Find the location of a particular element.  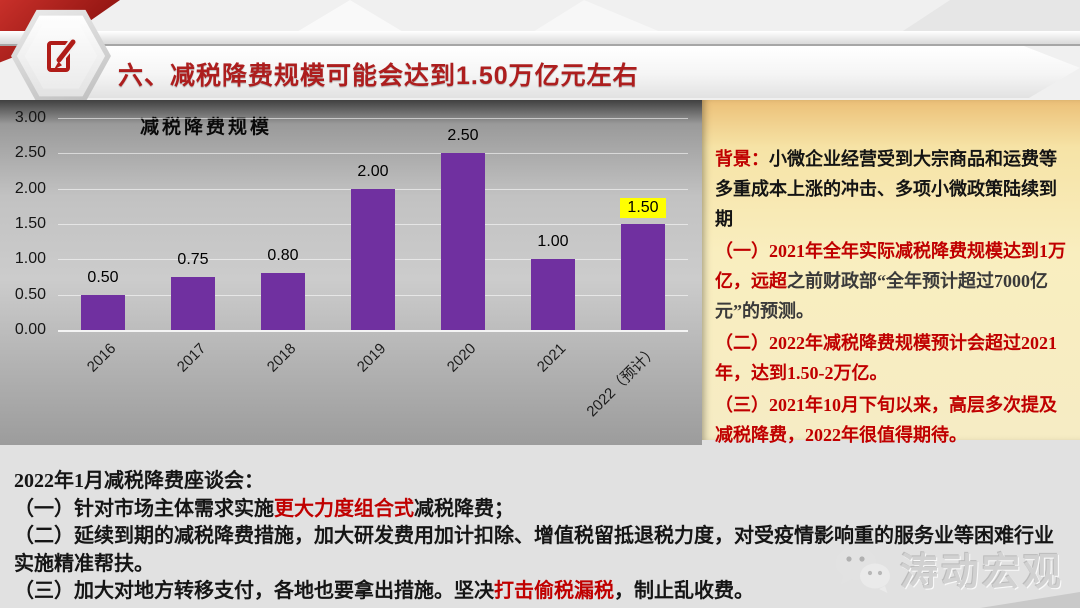

chart-title: 减税降费规模 is located at coordinates (206, 127).